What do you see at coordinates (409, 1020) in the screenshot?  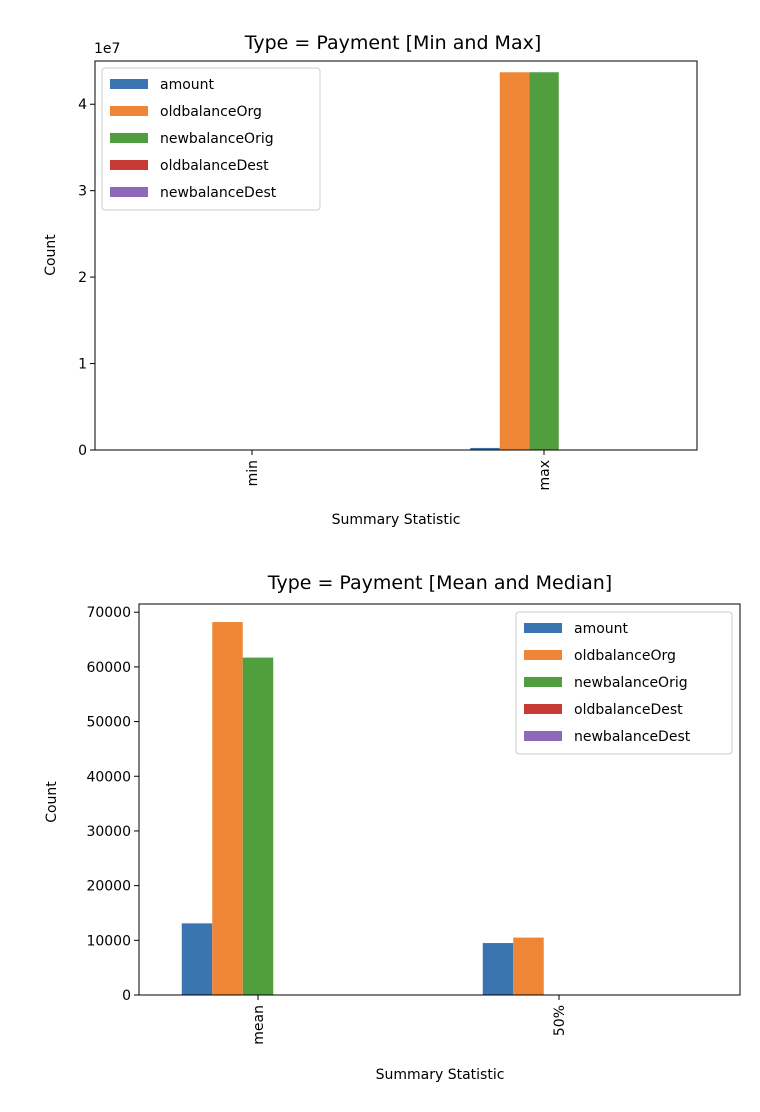 I see `x-axis: mean 50%` at bounding box center [409, 1020].